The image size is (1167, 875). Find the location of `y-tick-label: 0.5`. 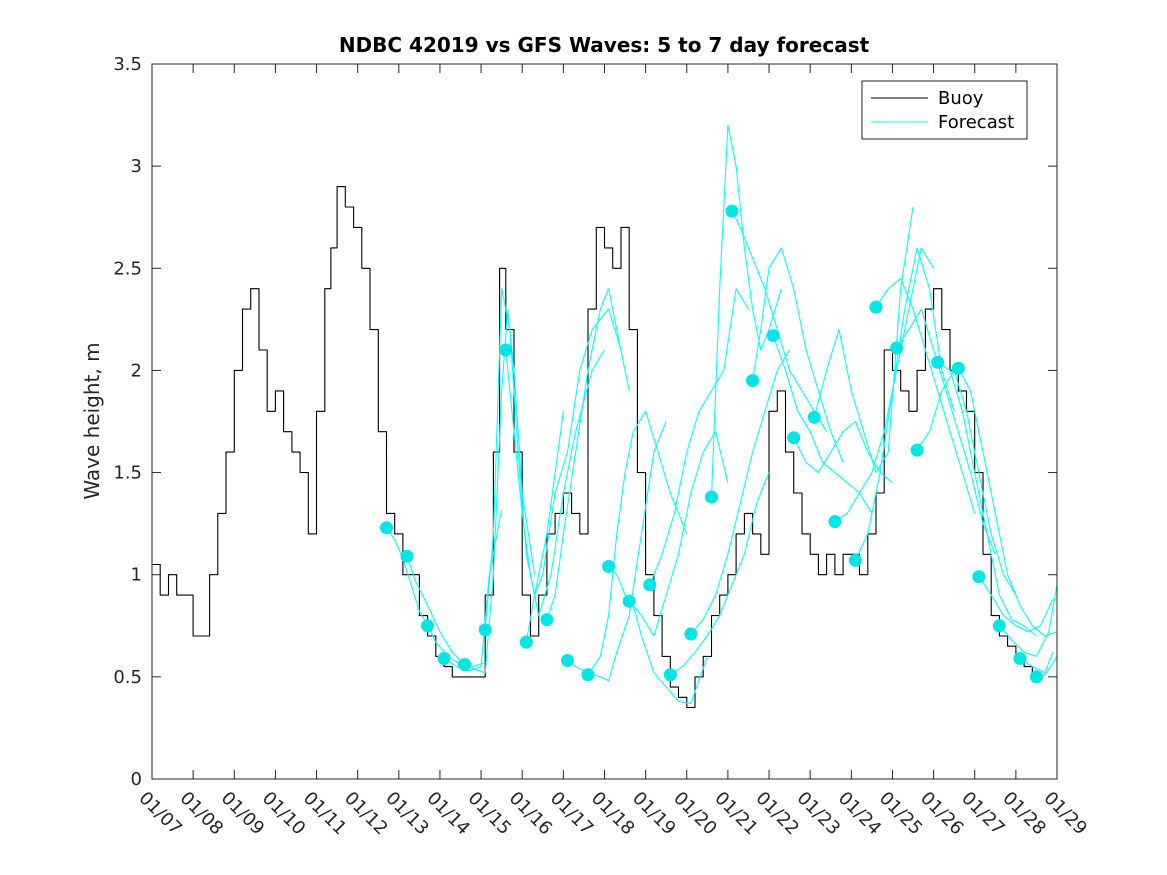

y-tick-label: 0.5 is located at coordinates (127, 677).